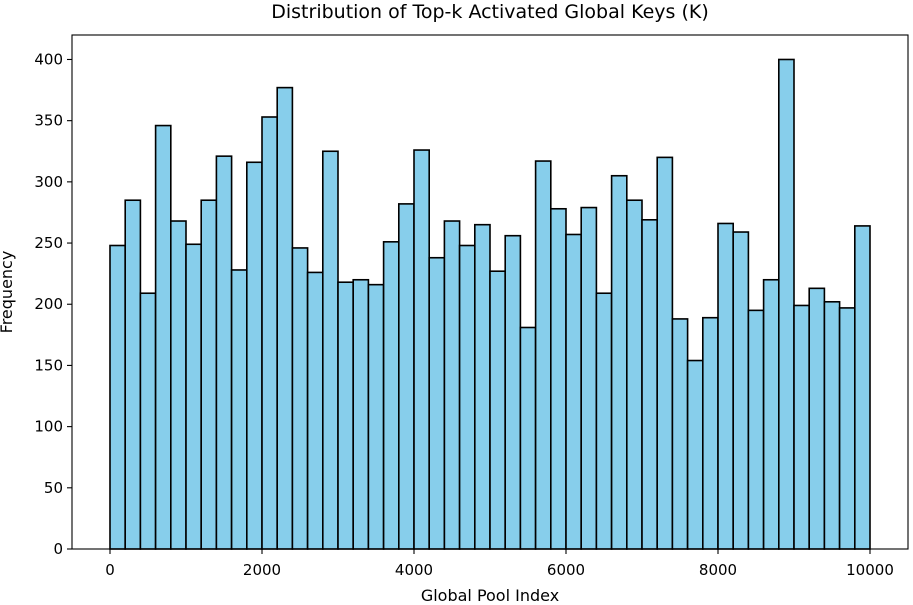 Image resolution: width=913 pixels, height=605 pixels. What do you see at coordinates (262, 570) in the screenshot?
I see `x-tick-label: 2000` at bounding box center [262, 570].